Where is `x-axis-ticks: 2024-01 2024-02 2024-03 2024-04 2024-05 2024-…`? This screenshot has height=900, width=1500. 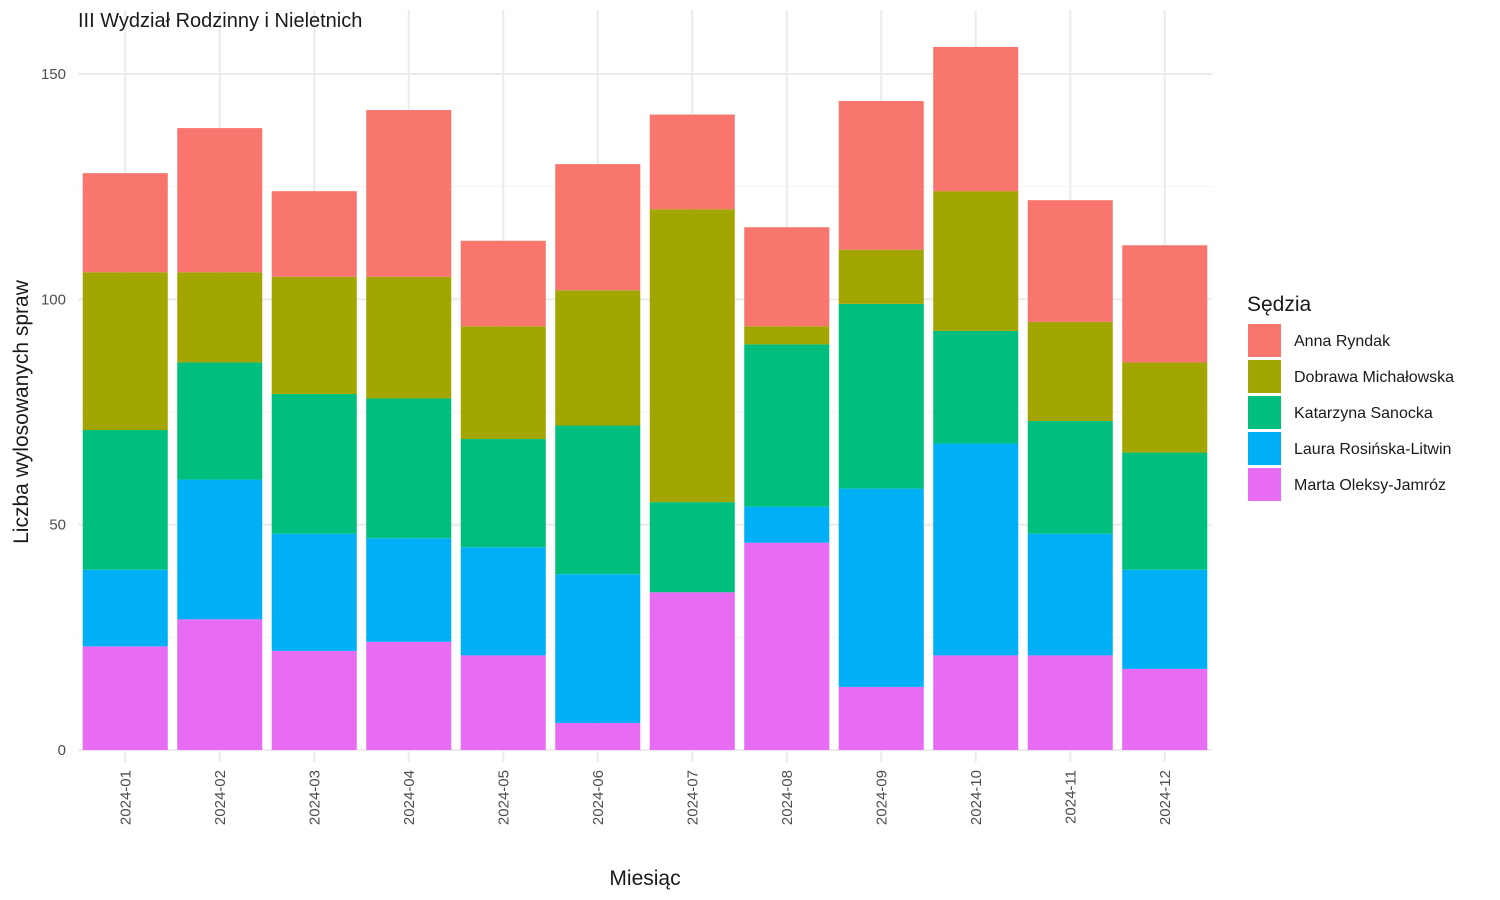
x-axis-ticks: 2024-01 2024-02 2024-03 2024-04 2024-05 2024-… is located at coordinates (645, 797).